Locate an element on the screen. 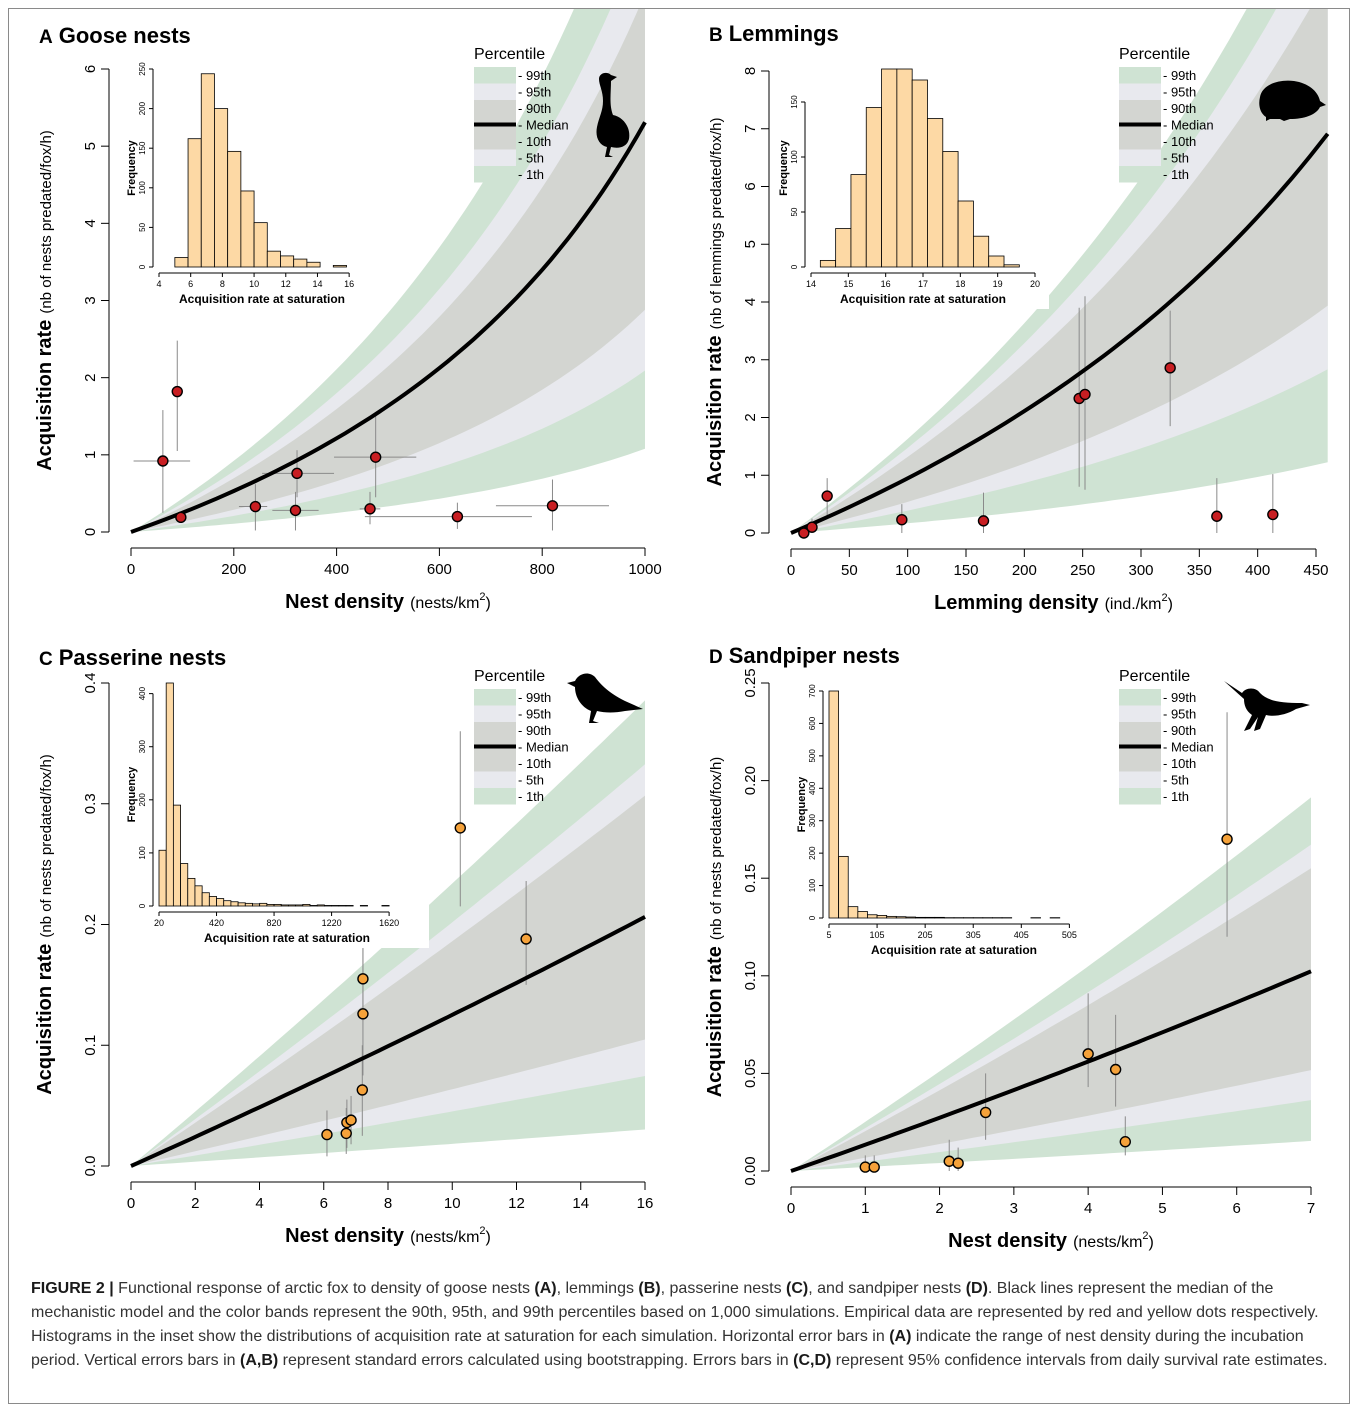 Image resolution: width=1358 pixels, height=1411 pixels. y-tick-label: 0.2 is located at coordinates (90, 924).